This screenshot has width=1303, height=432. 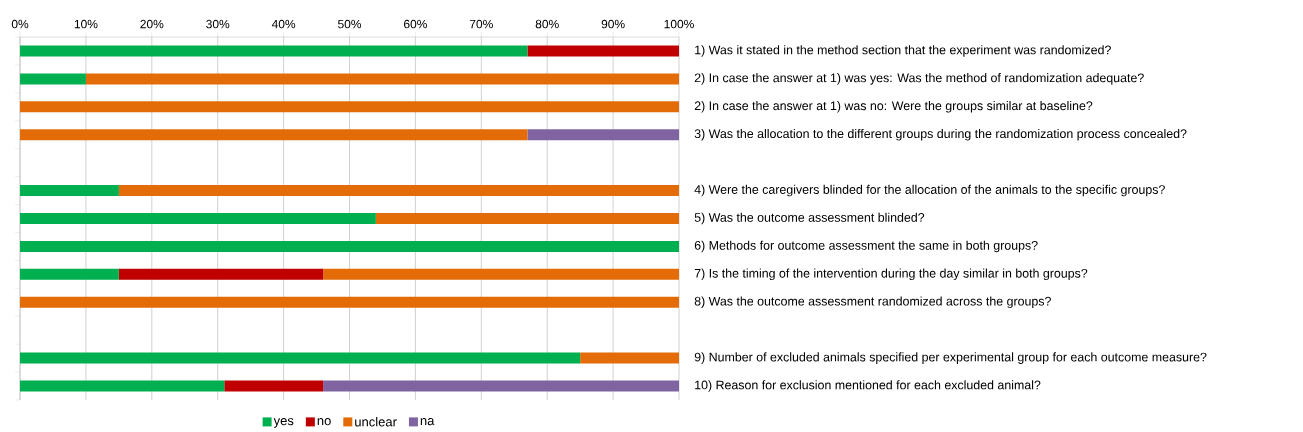 I want to click on x-tick-label: 80%, so click(x=547, y=24).